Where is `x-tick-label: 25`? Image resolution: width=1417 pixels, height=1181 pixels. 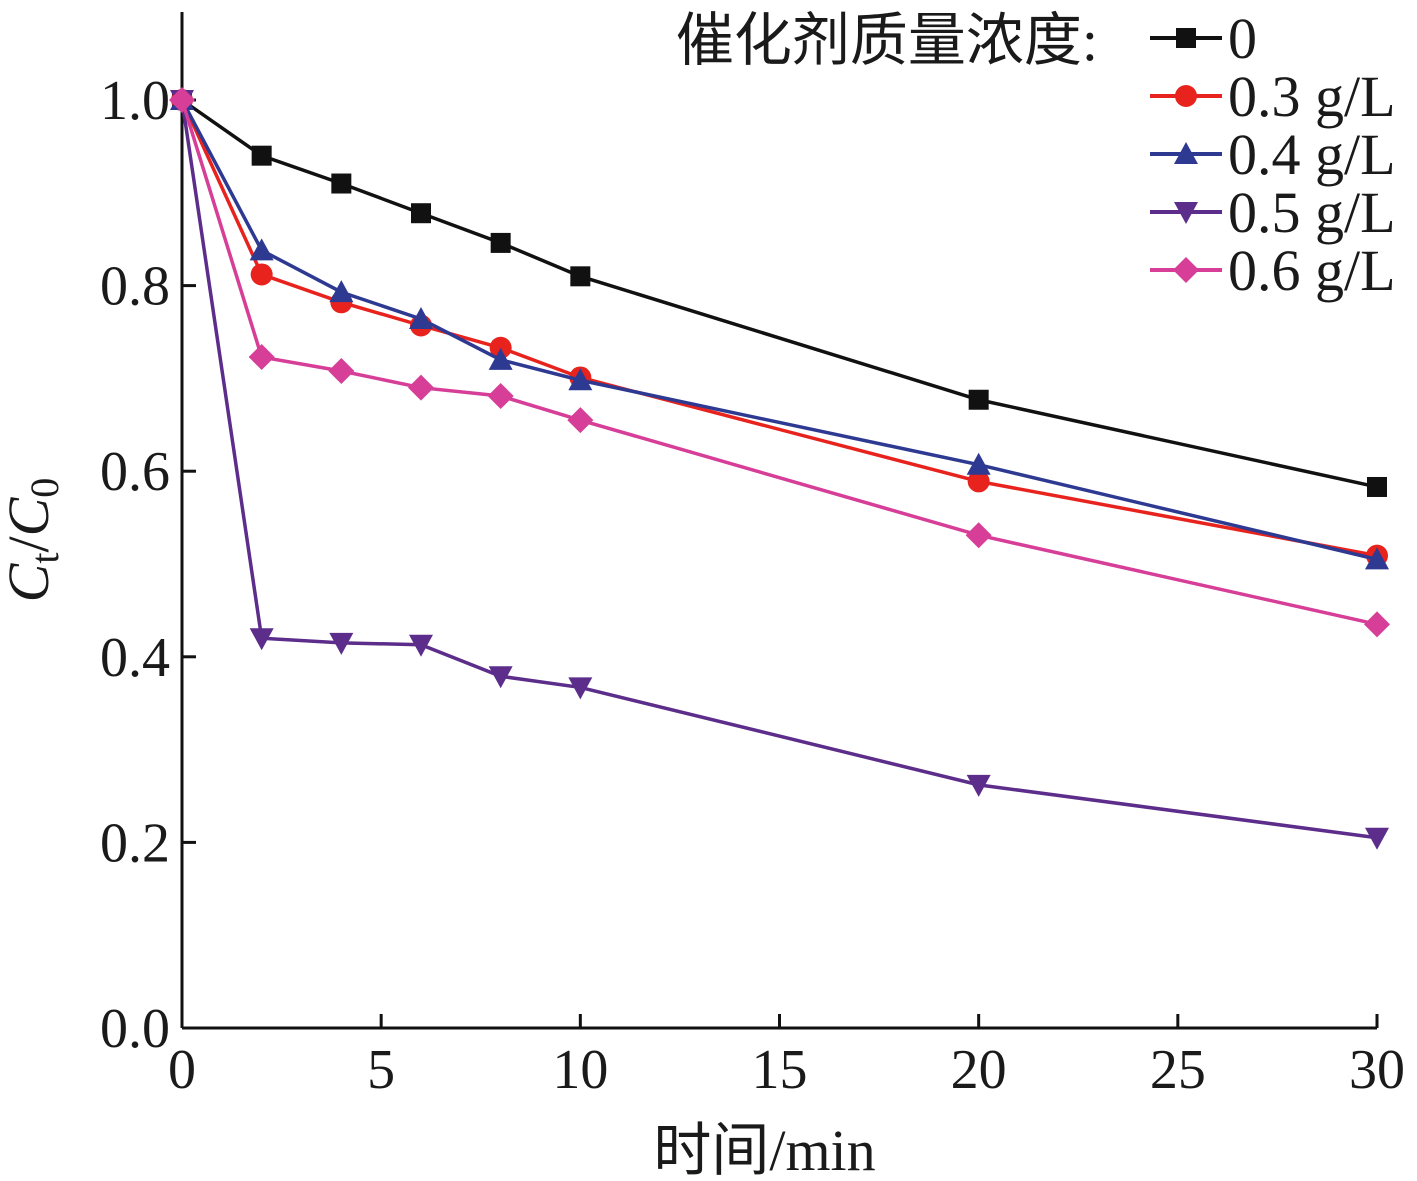
x-tick-label: 25 is located at coordinates (1178, 1070).